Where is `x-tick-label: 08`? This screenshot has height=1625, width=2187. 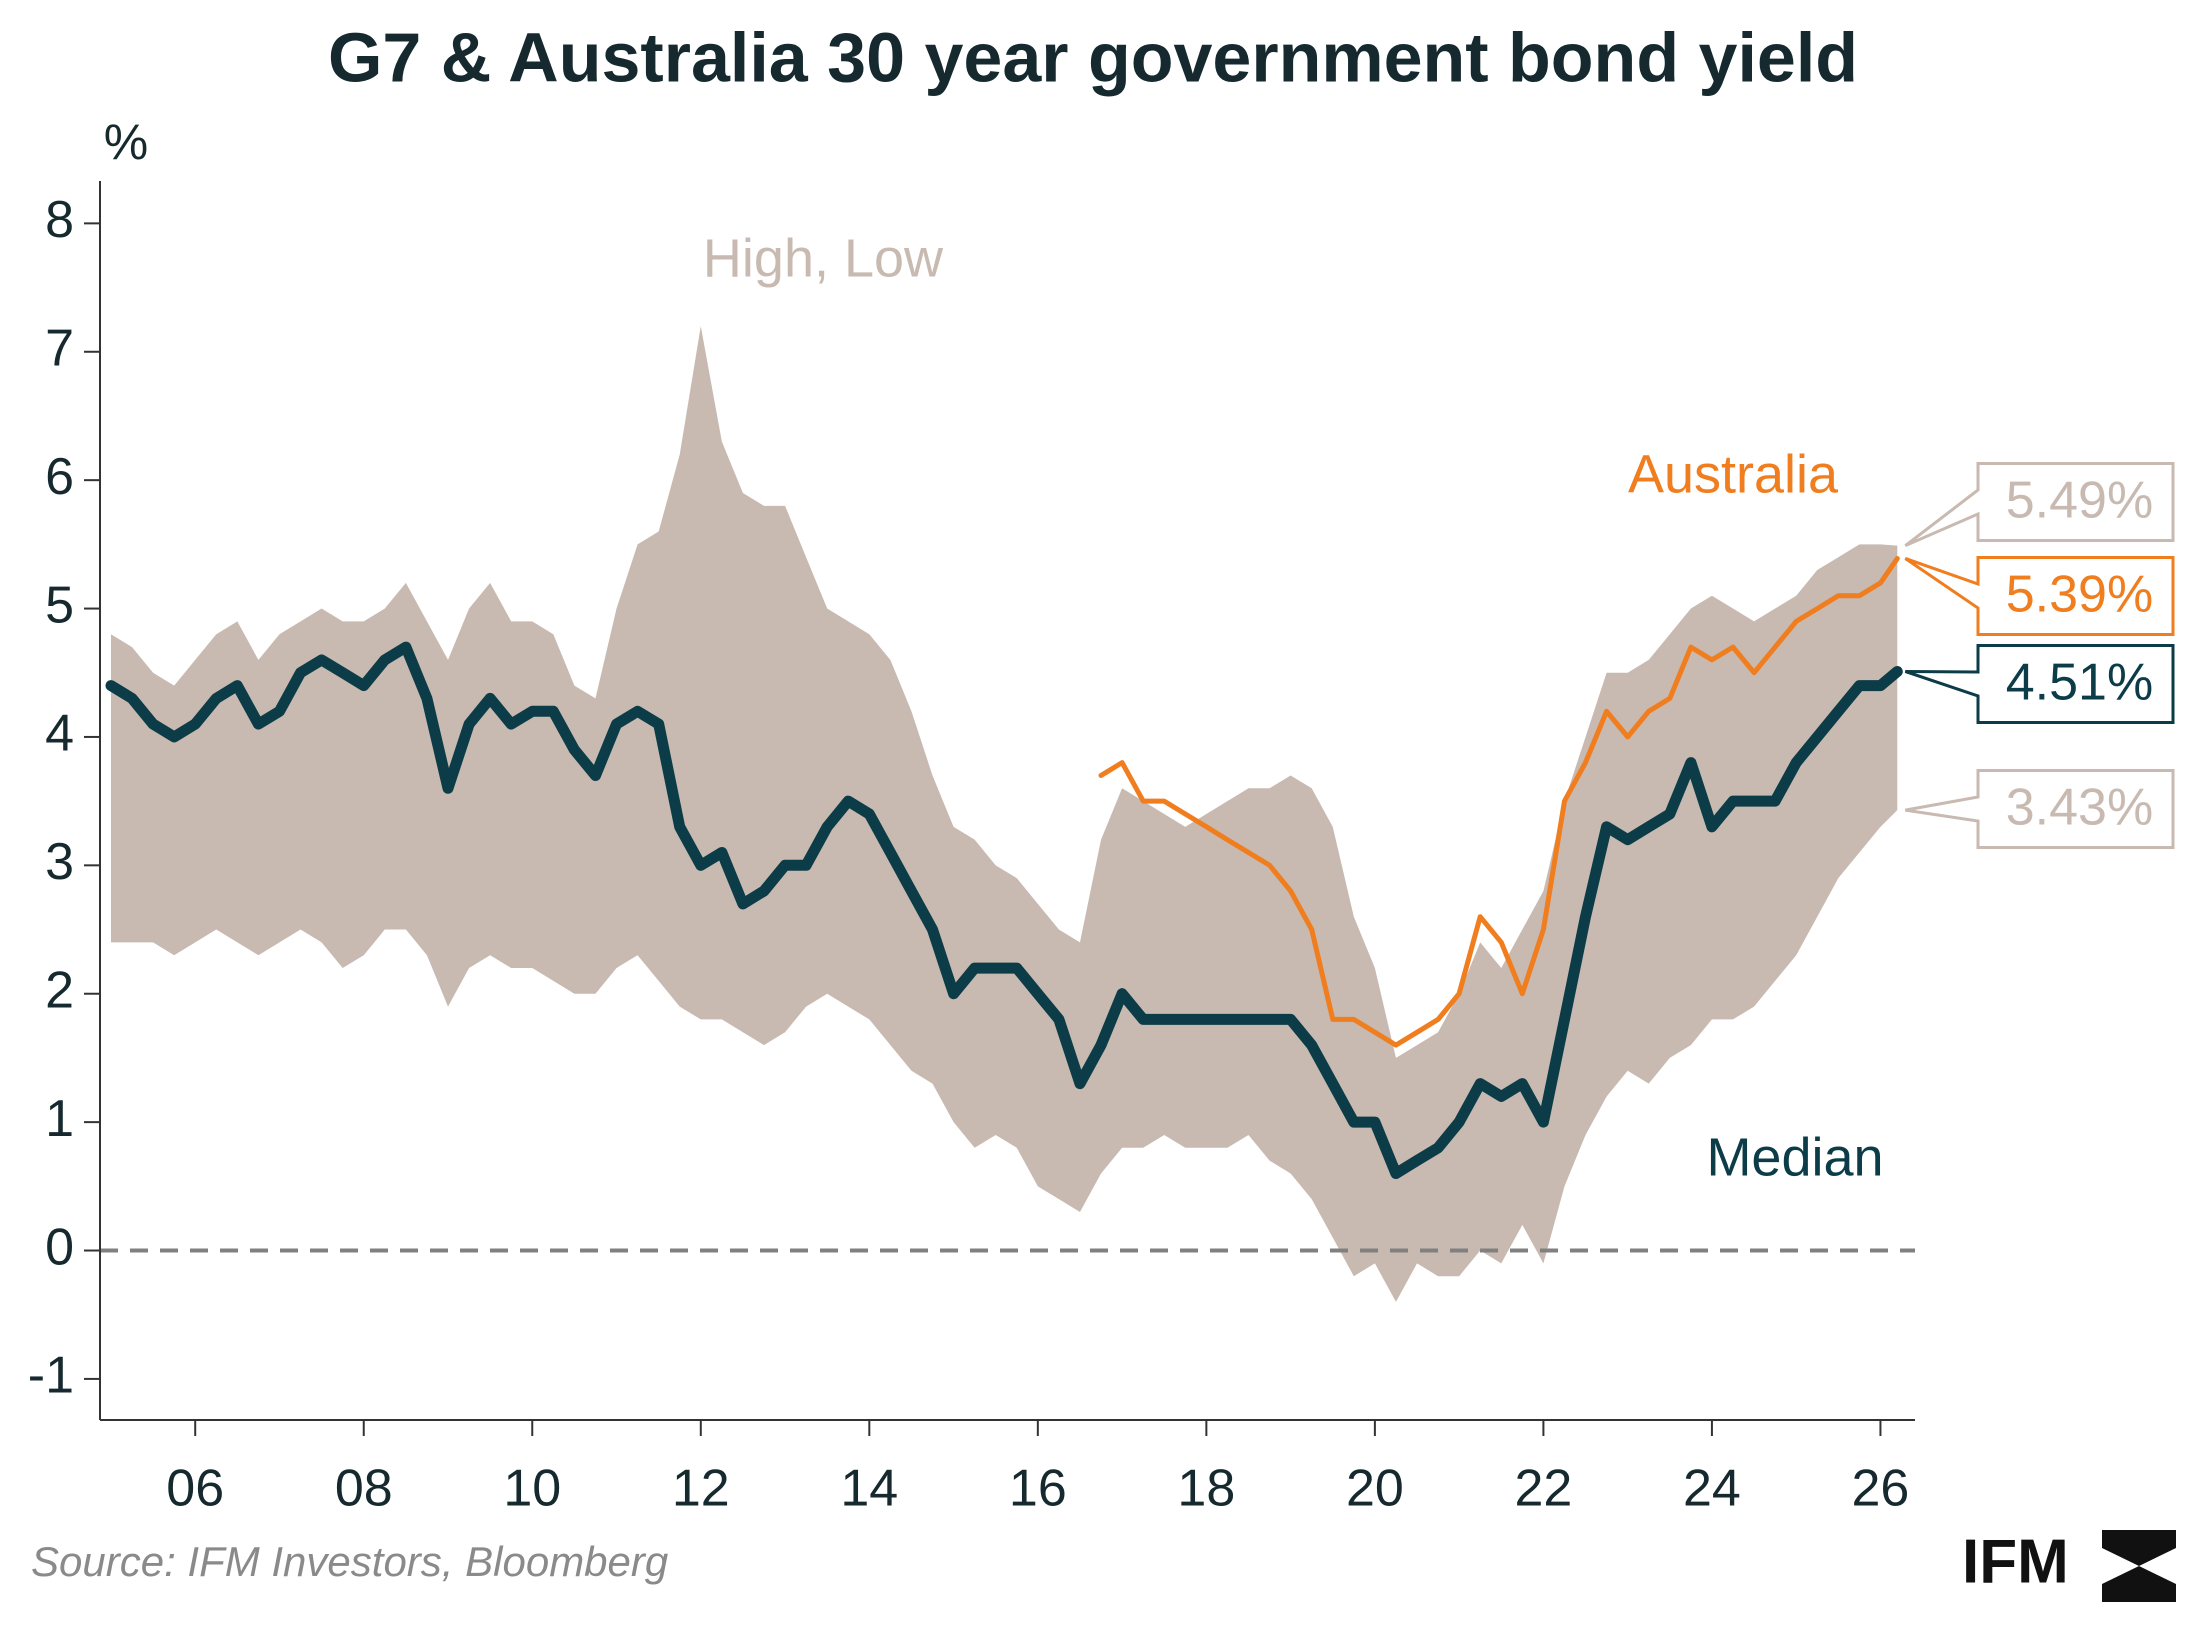 x-tick-label: 08 is located at coordinates (364, 1489).